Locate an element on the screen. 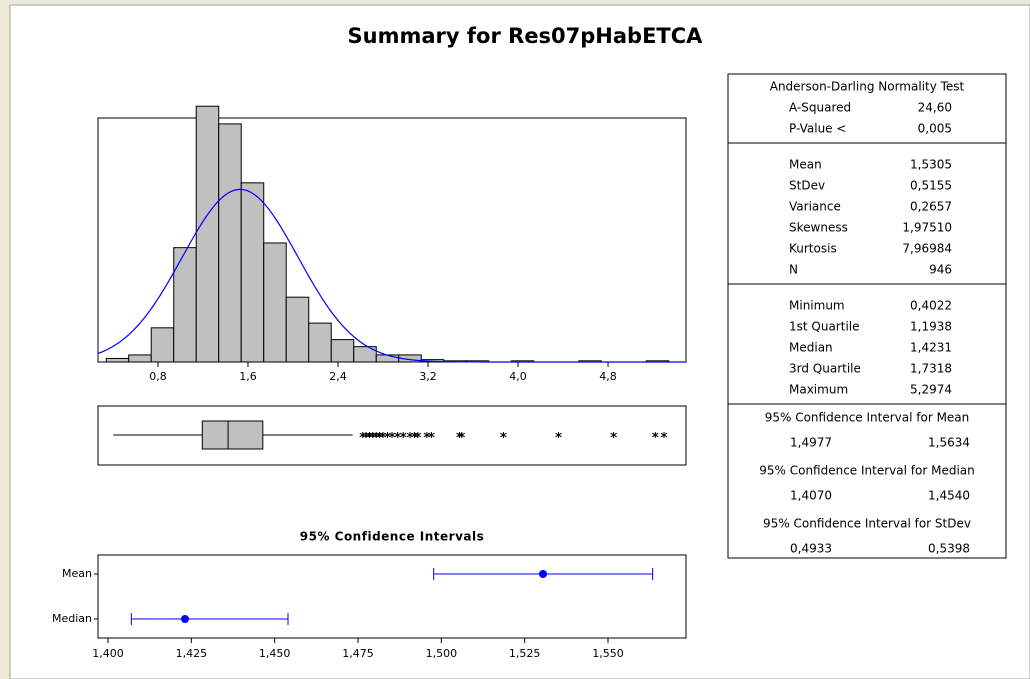  table-value: 0,2657 is located at coordinates (931, 207).